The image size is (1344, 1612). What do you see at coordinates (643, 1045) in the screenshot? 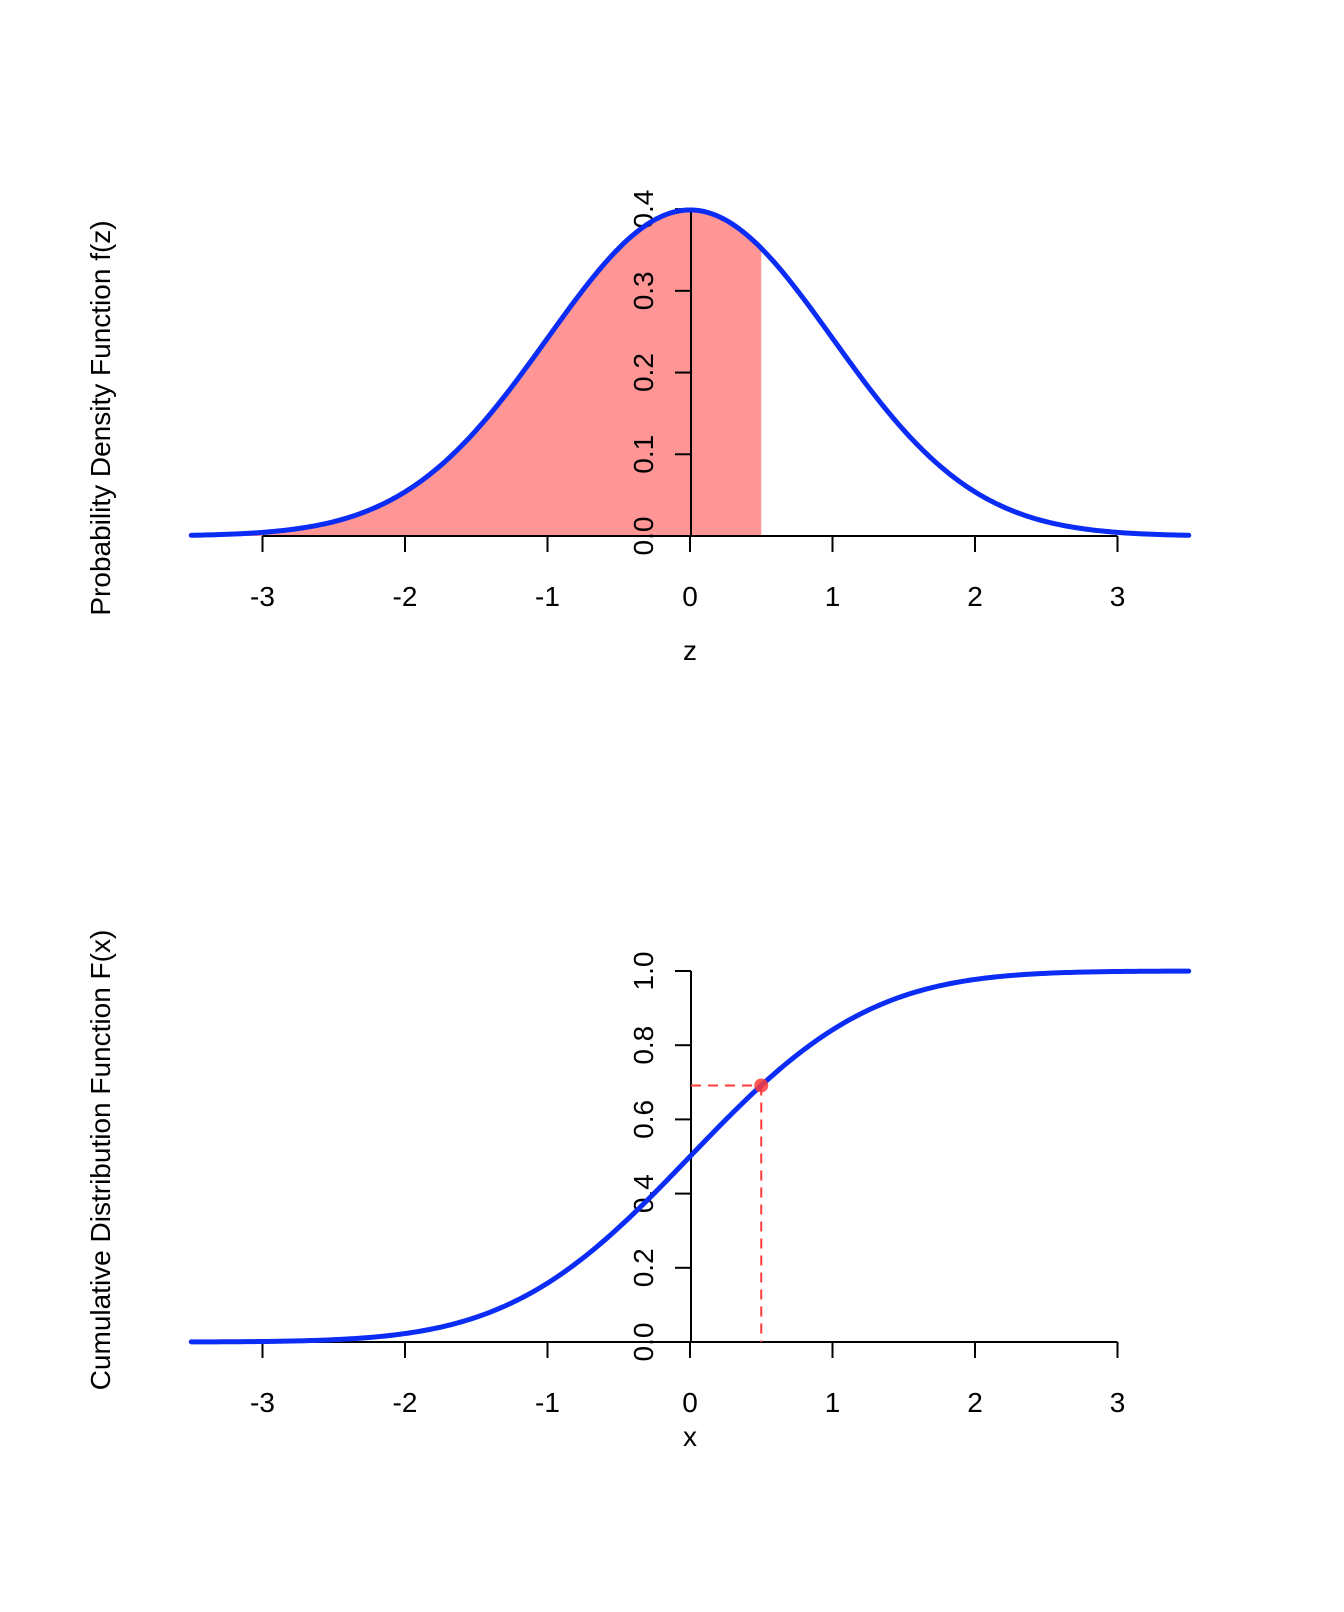
I see `cdf-y-tick-label: 0.8` at bounding box center [643, 1045].